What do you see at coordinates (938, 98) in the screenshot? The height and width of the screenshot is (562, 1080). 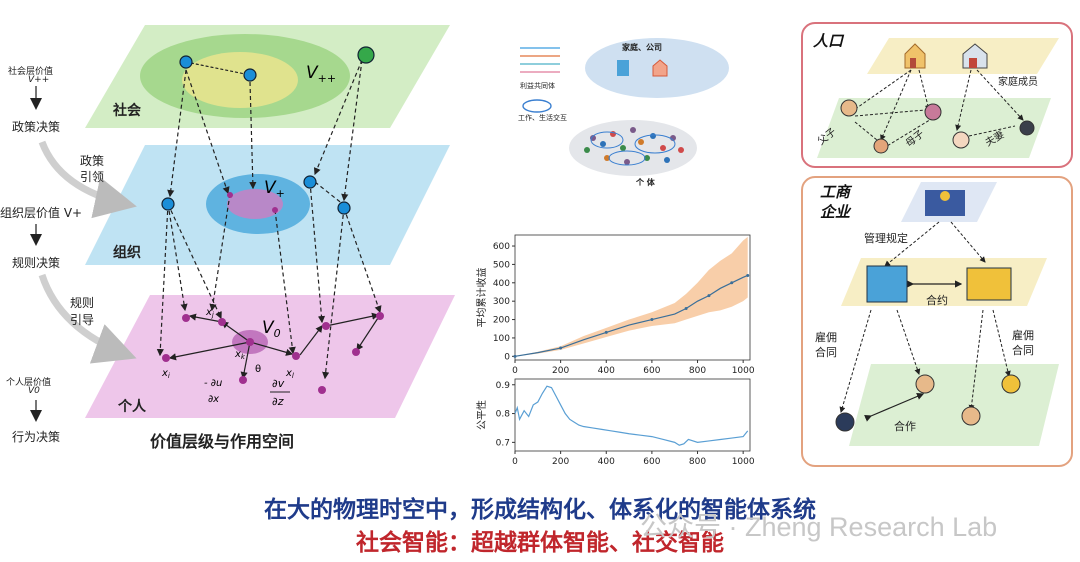 I see `population-diagram` at bounding box center [938, 98].